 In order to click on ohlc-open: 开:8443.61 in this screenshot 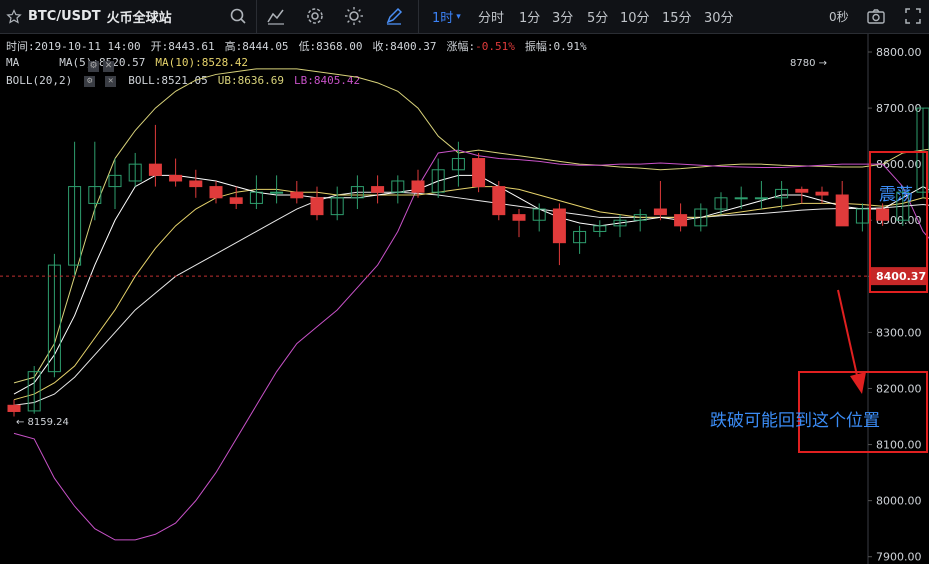, I will do `click(182, 46)`.